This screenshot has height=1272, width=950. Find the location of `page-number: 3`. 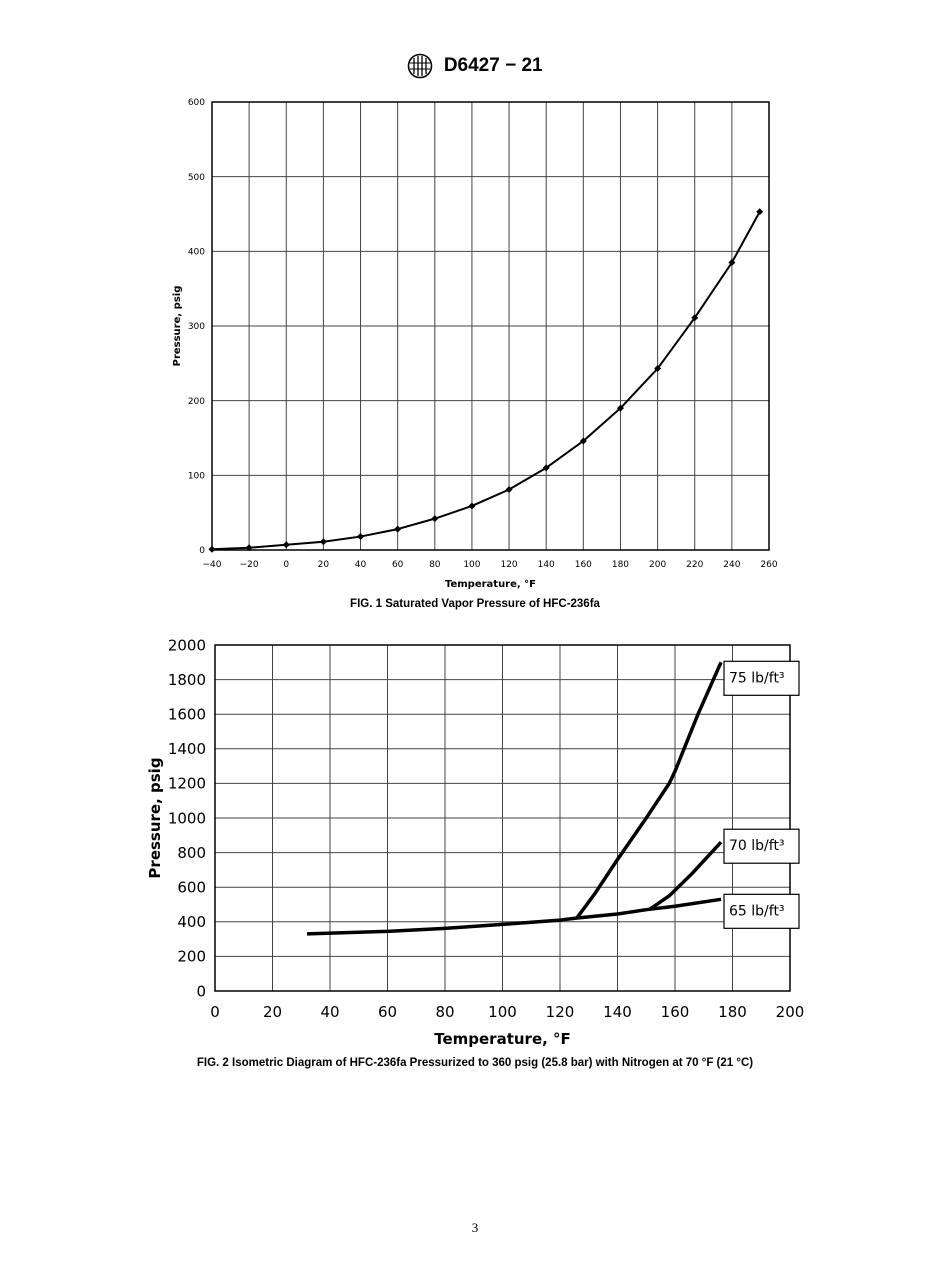

page-number: 3 is located at coordinates (475, 1227).